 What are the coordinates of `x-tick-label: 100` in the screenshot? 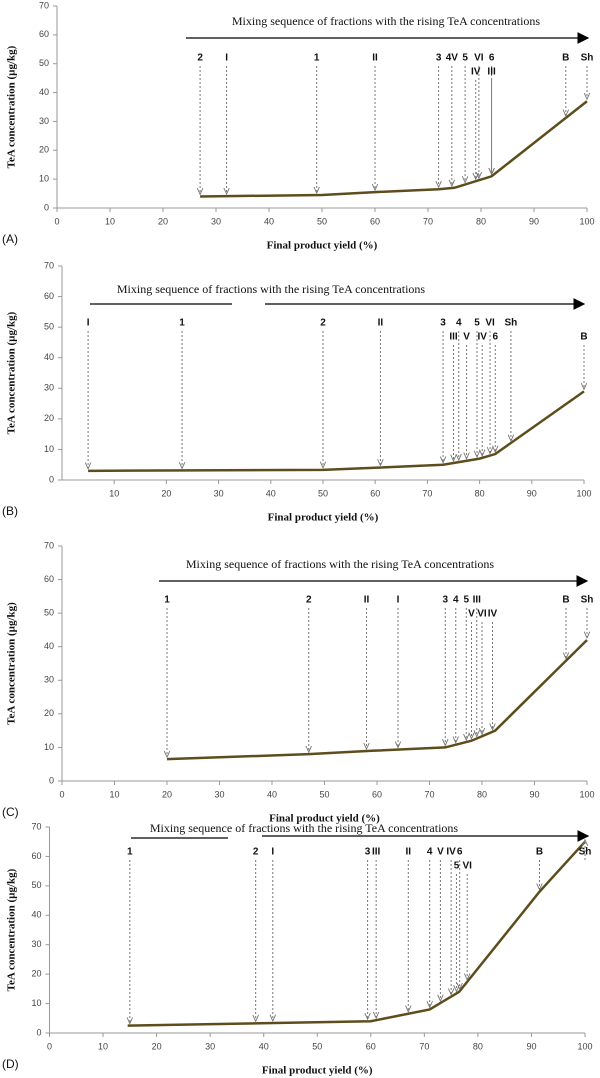 It's located at (586, 794).